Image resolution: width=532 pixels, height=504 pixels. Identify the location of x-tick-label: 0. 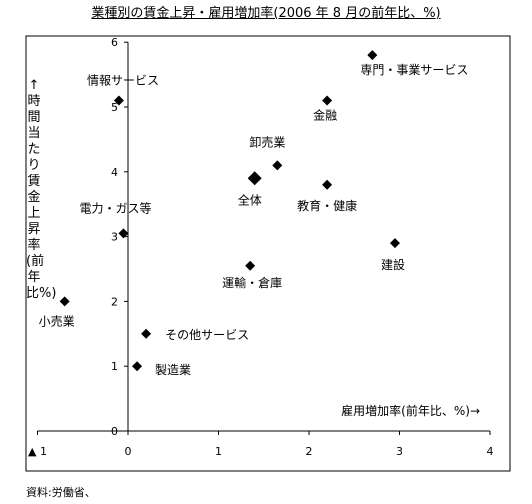
(128, 451).